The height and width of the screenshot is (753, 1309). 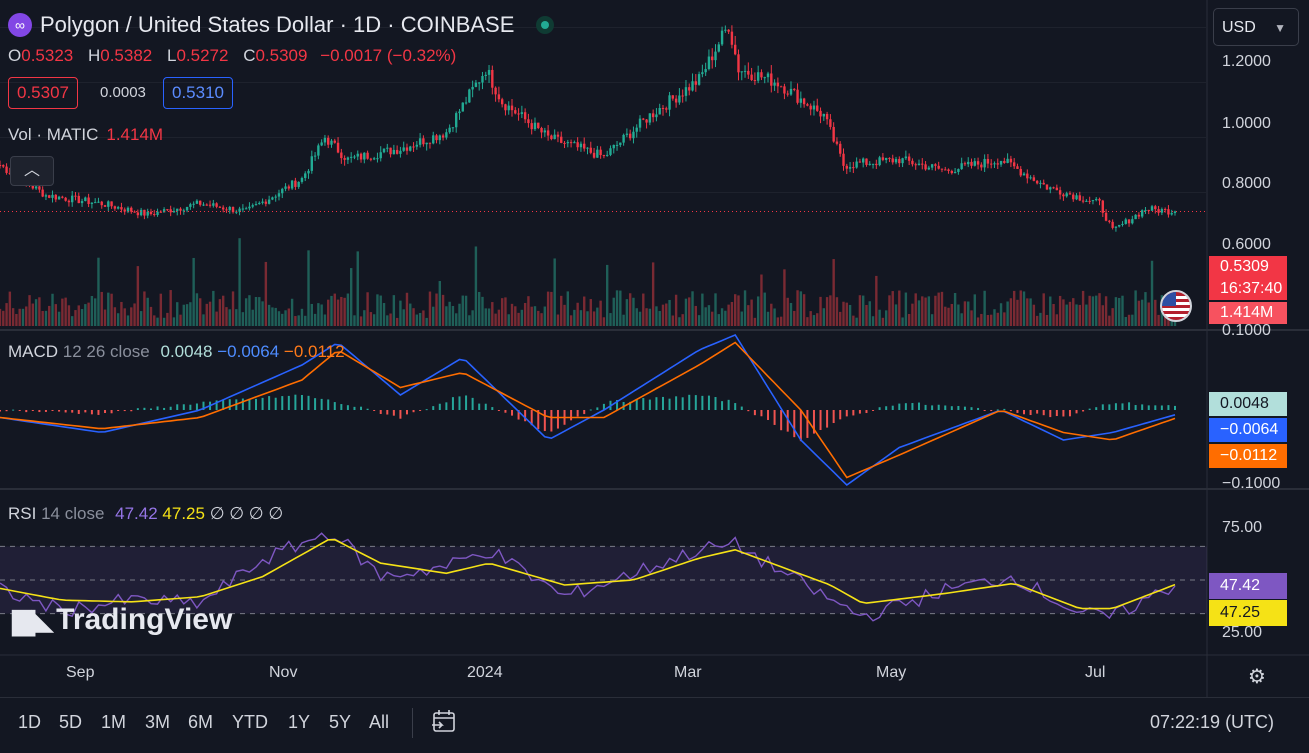 I want to click on market-open-icon, so click(x=545, y=25).